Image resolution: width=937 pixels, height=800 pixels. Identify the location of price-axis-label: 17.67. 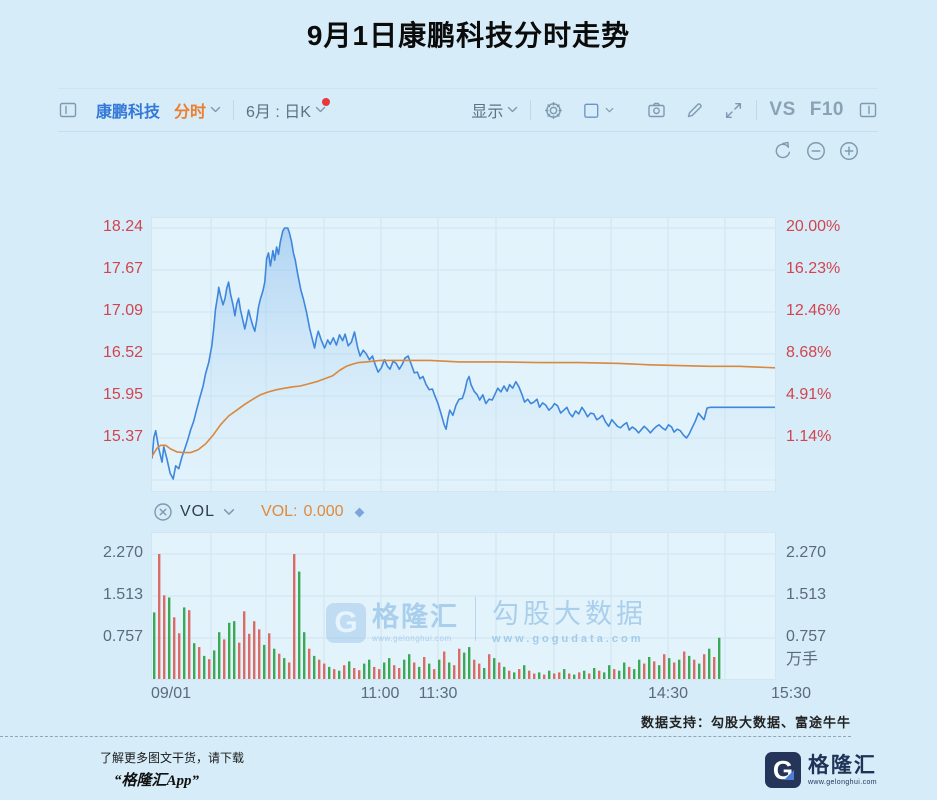
(122, 268).